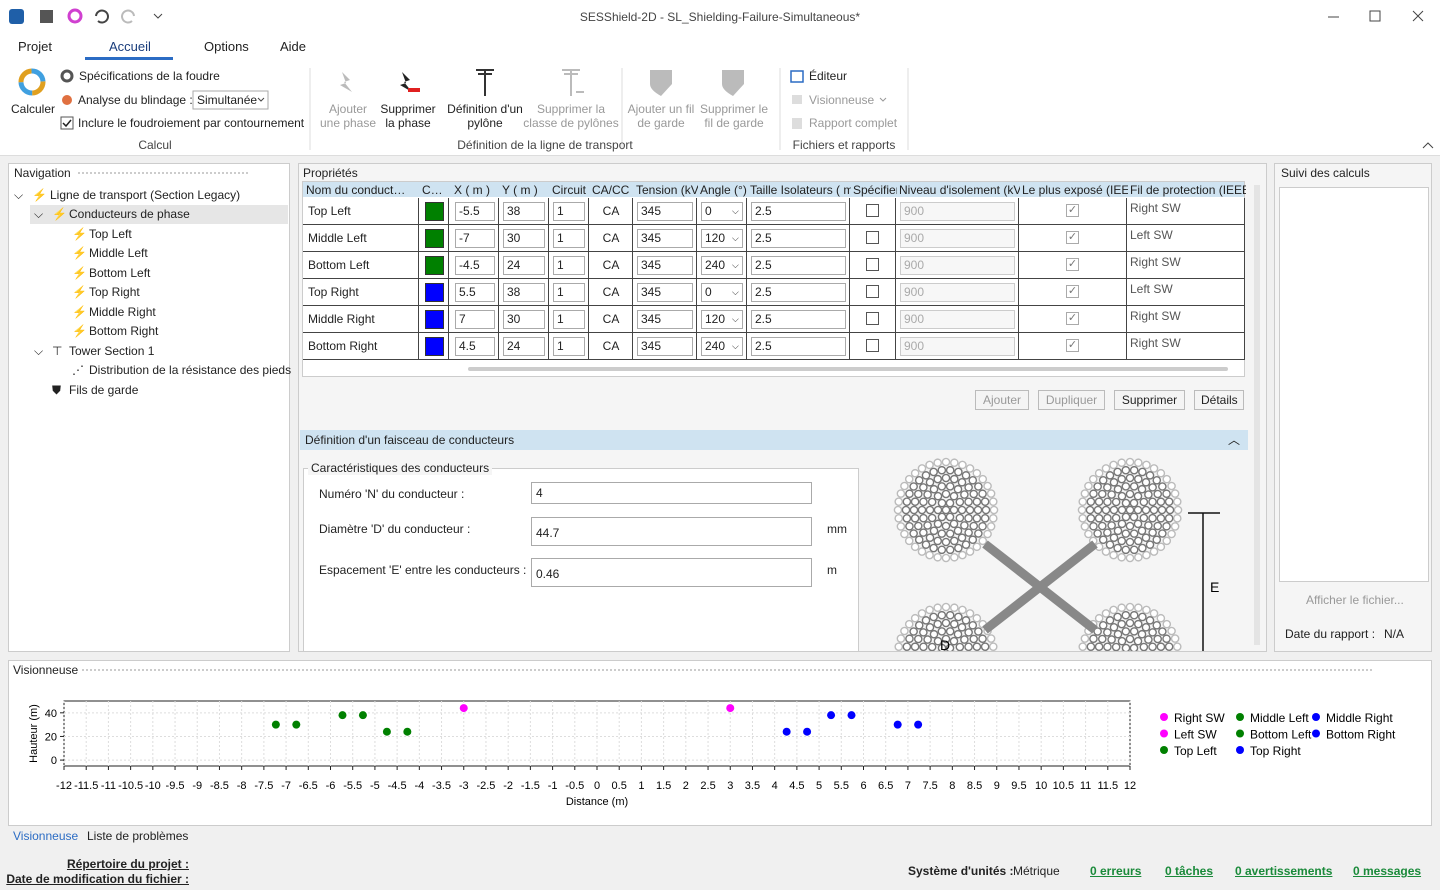  Describe the element at coordinates (226, 46) in the screenshot. I see `menu-item: Options` at that location.